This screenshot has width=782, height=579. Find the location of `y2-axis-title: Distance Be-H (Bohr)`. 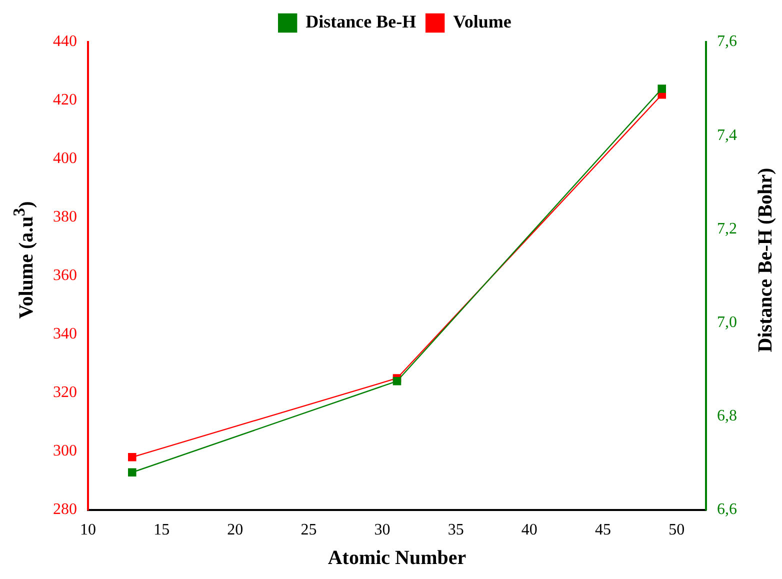

y2-axis-title: Distance Be-H (Bohr) is located at coordinates (766, 260).